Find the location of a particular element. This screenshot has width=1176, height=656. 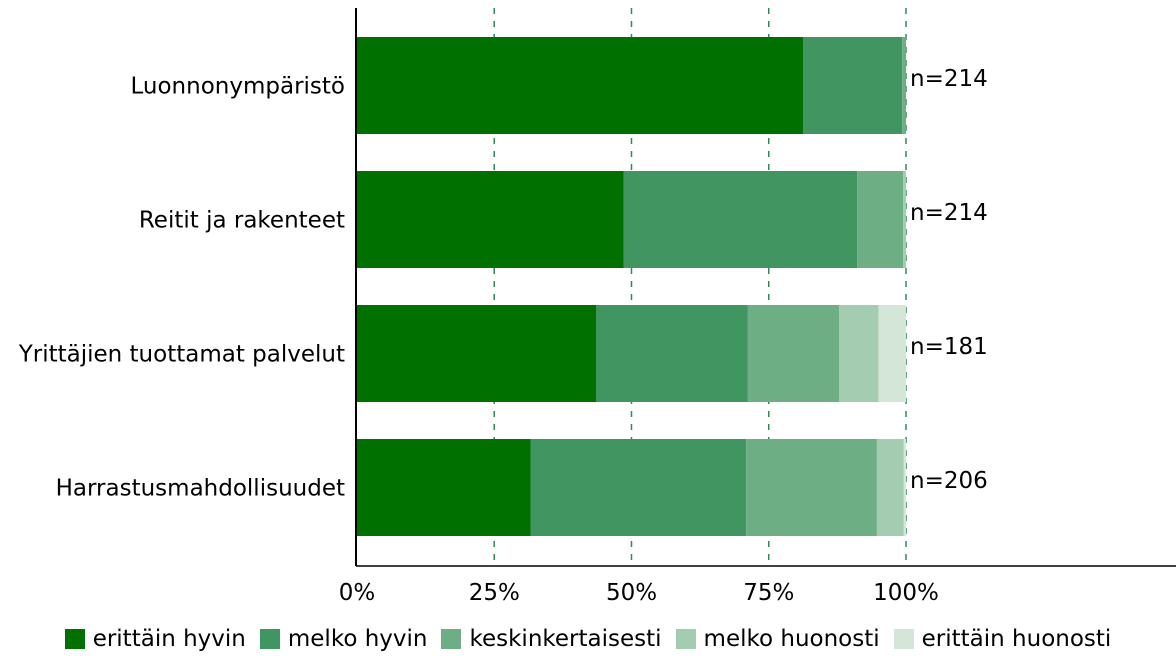

count-label: n=181 is located at coordinates (949, 347).